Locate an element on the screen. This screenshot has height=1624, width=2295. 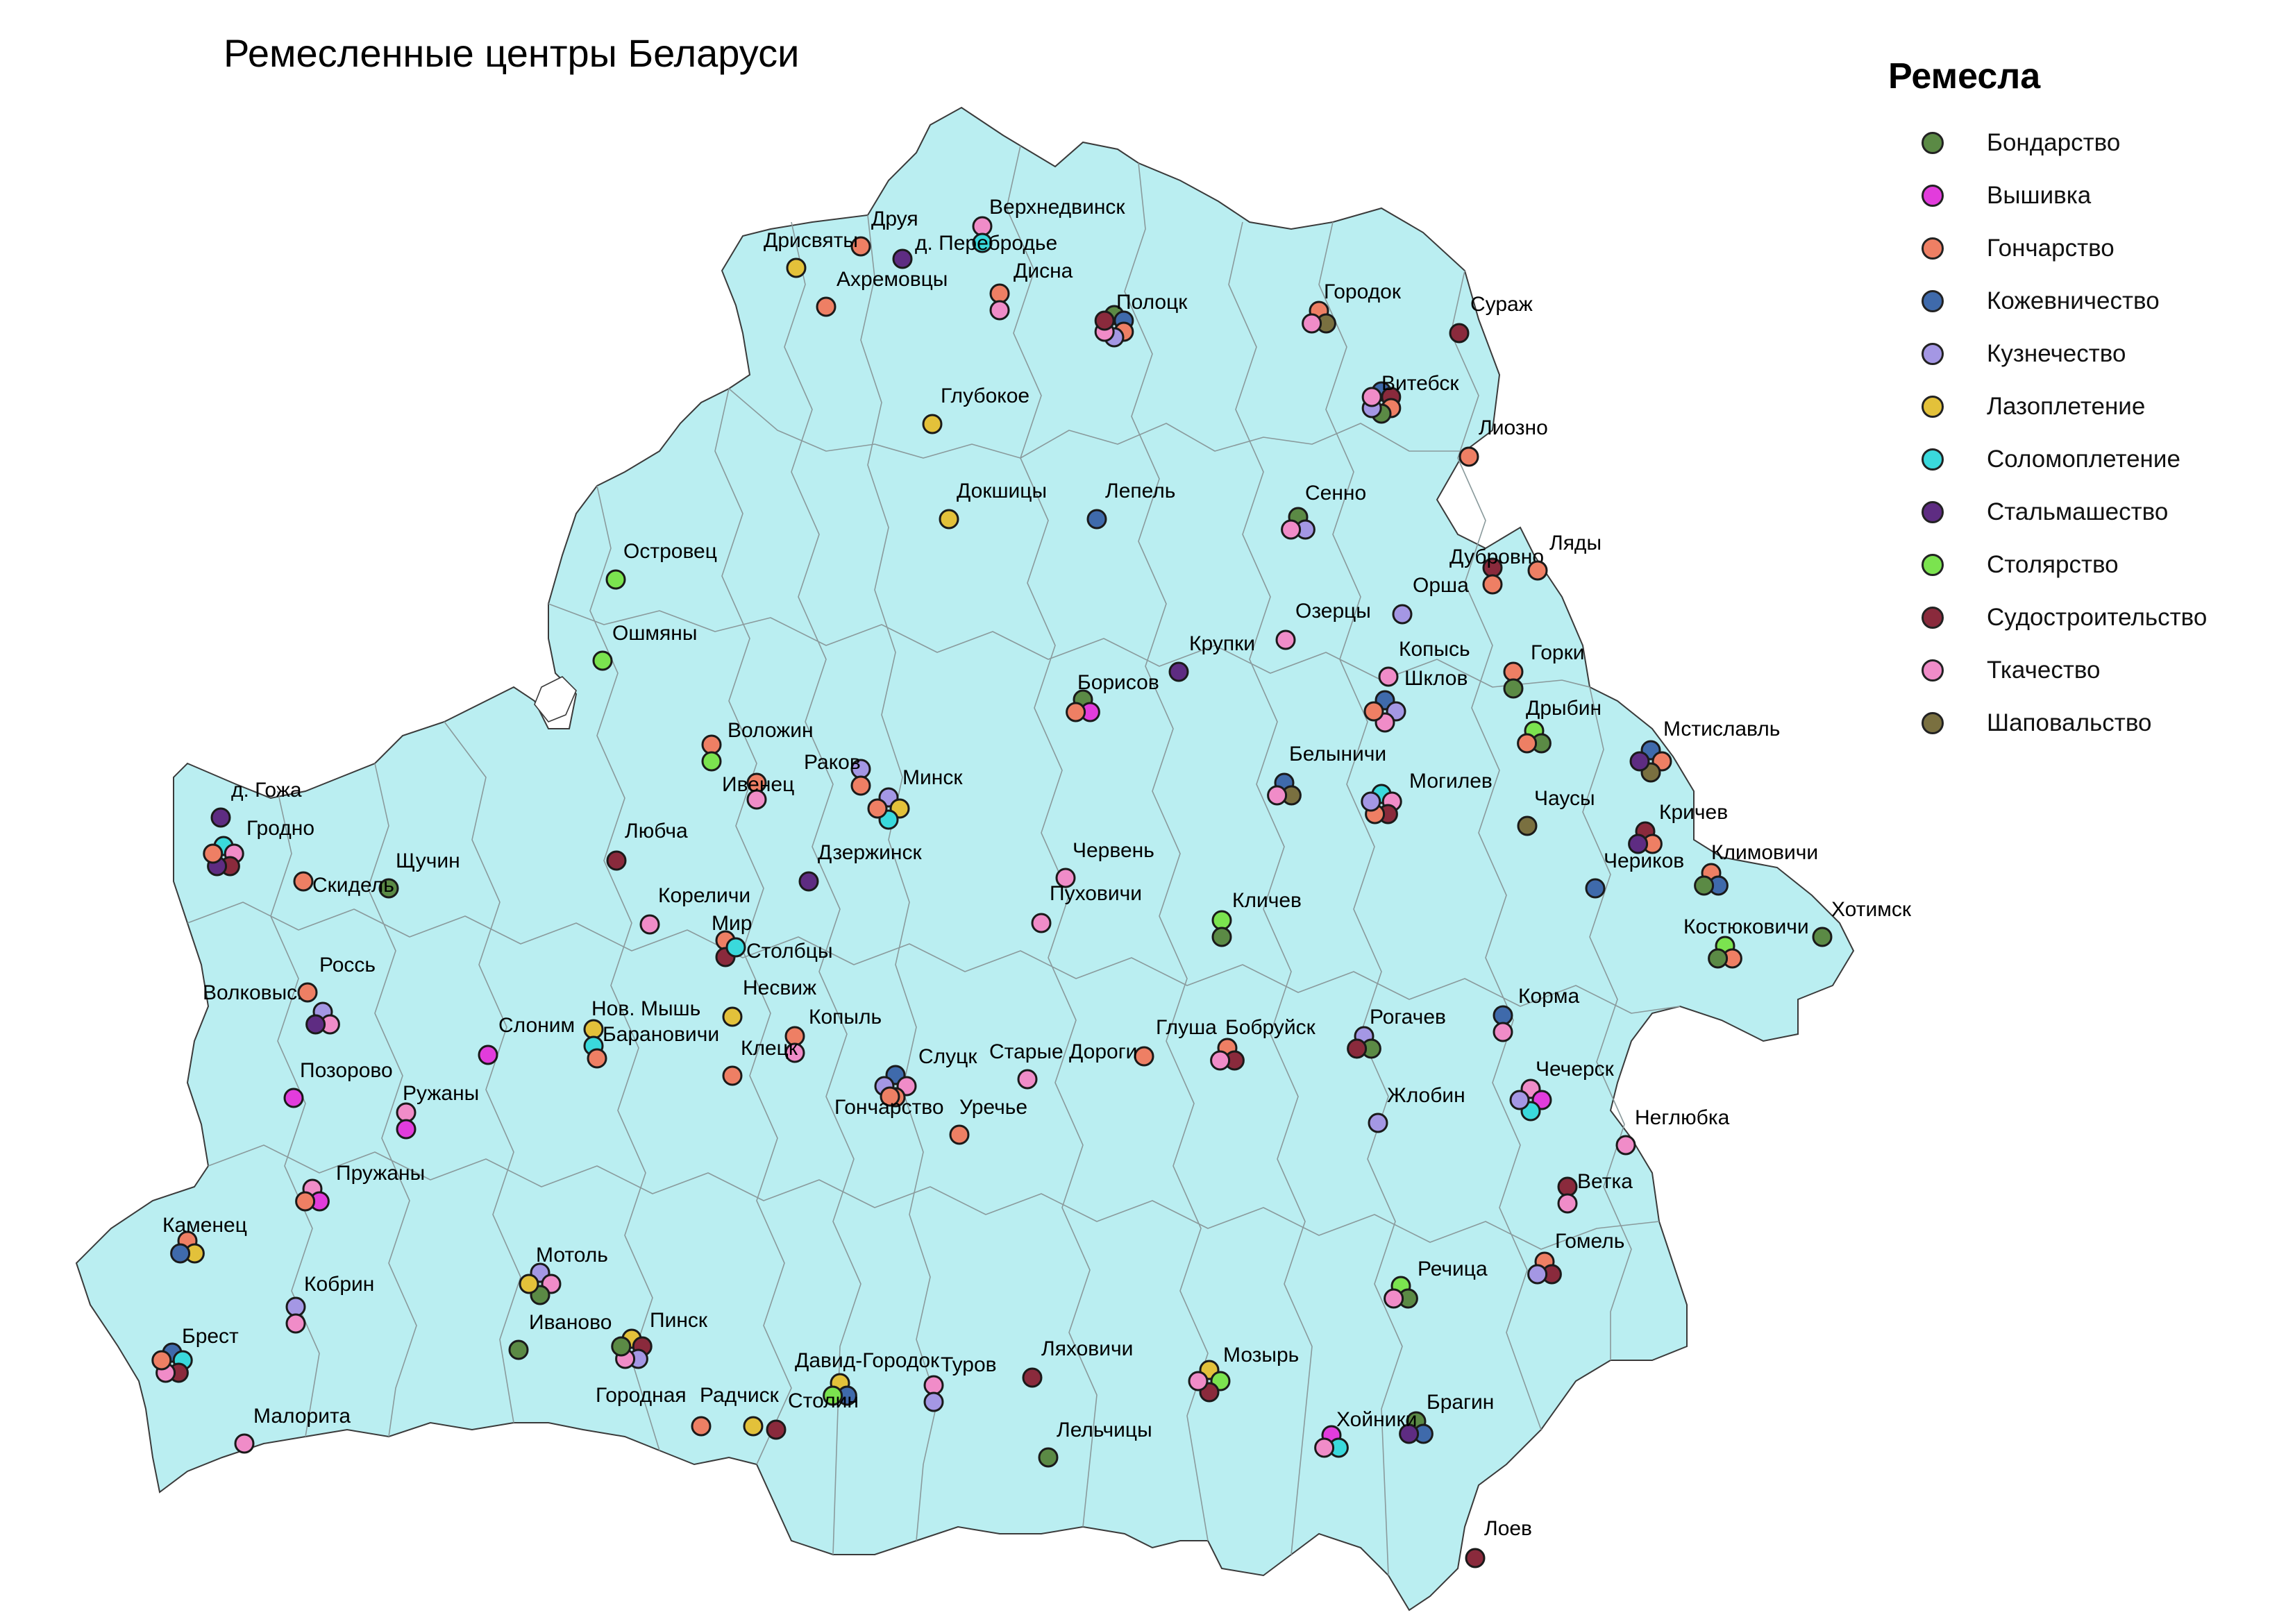
place-45: Кореличи is located at coordinates (694, 909).